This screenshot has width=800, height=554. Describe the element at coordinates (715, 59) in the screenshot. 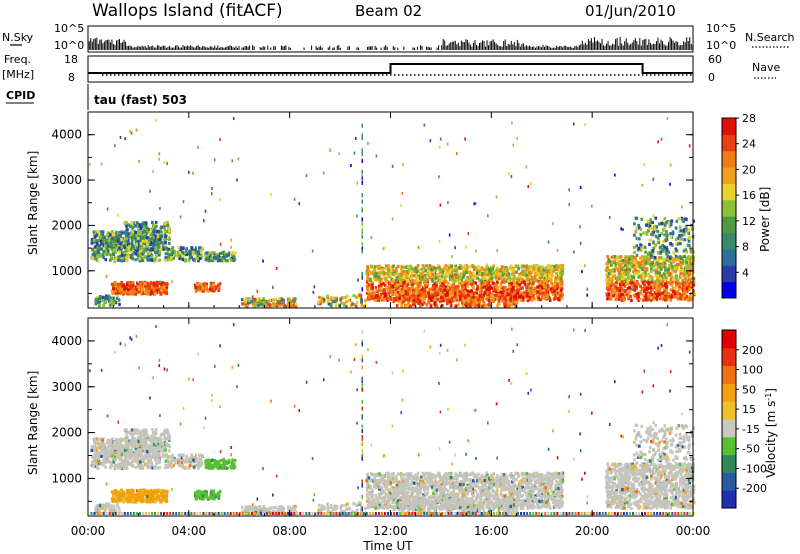

I see `nave-tick-top: 60` at that location.